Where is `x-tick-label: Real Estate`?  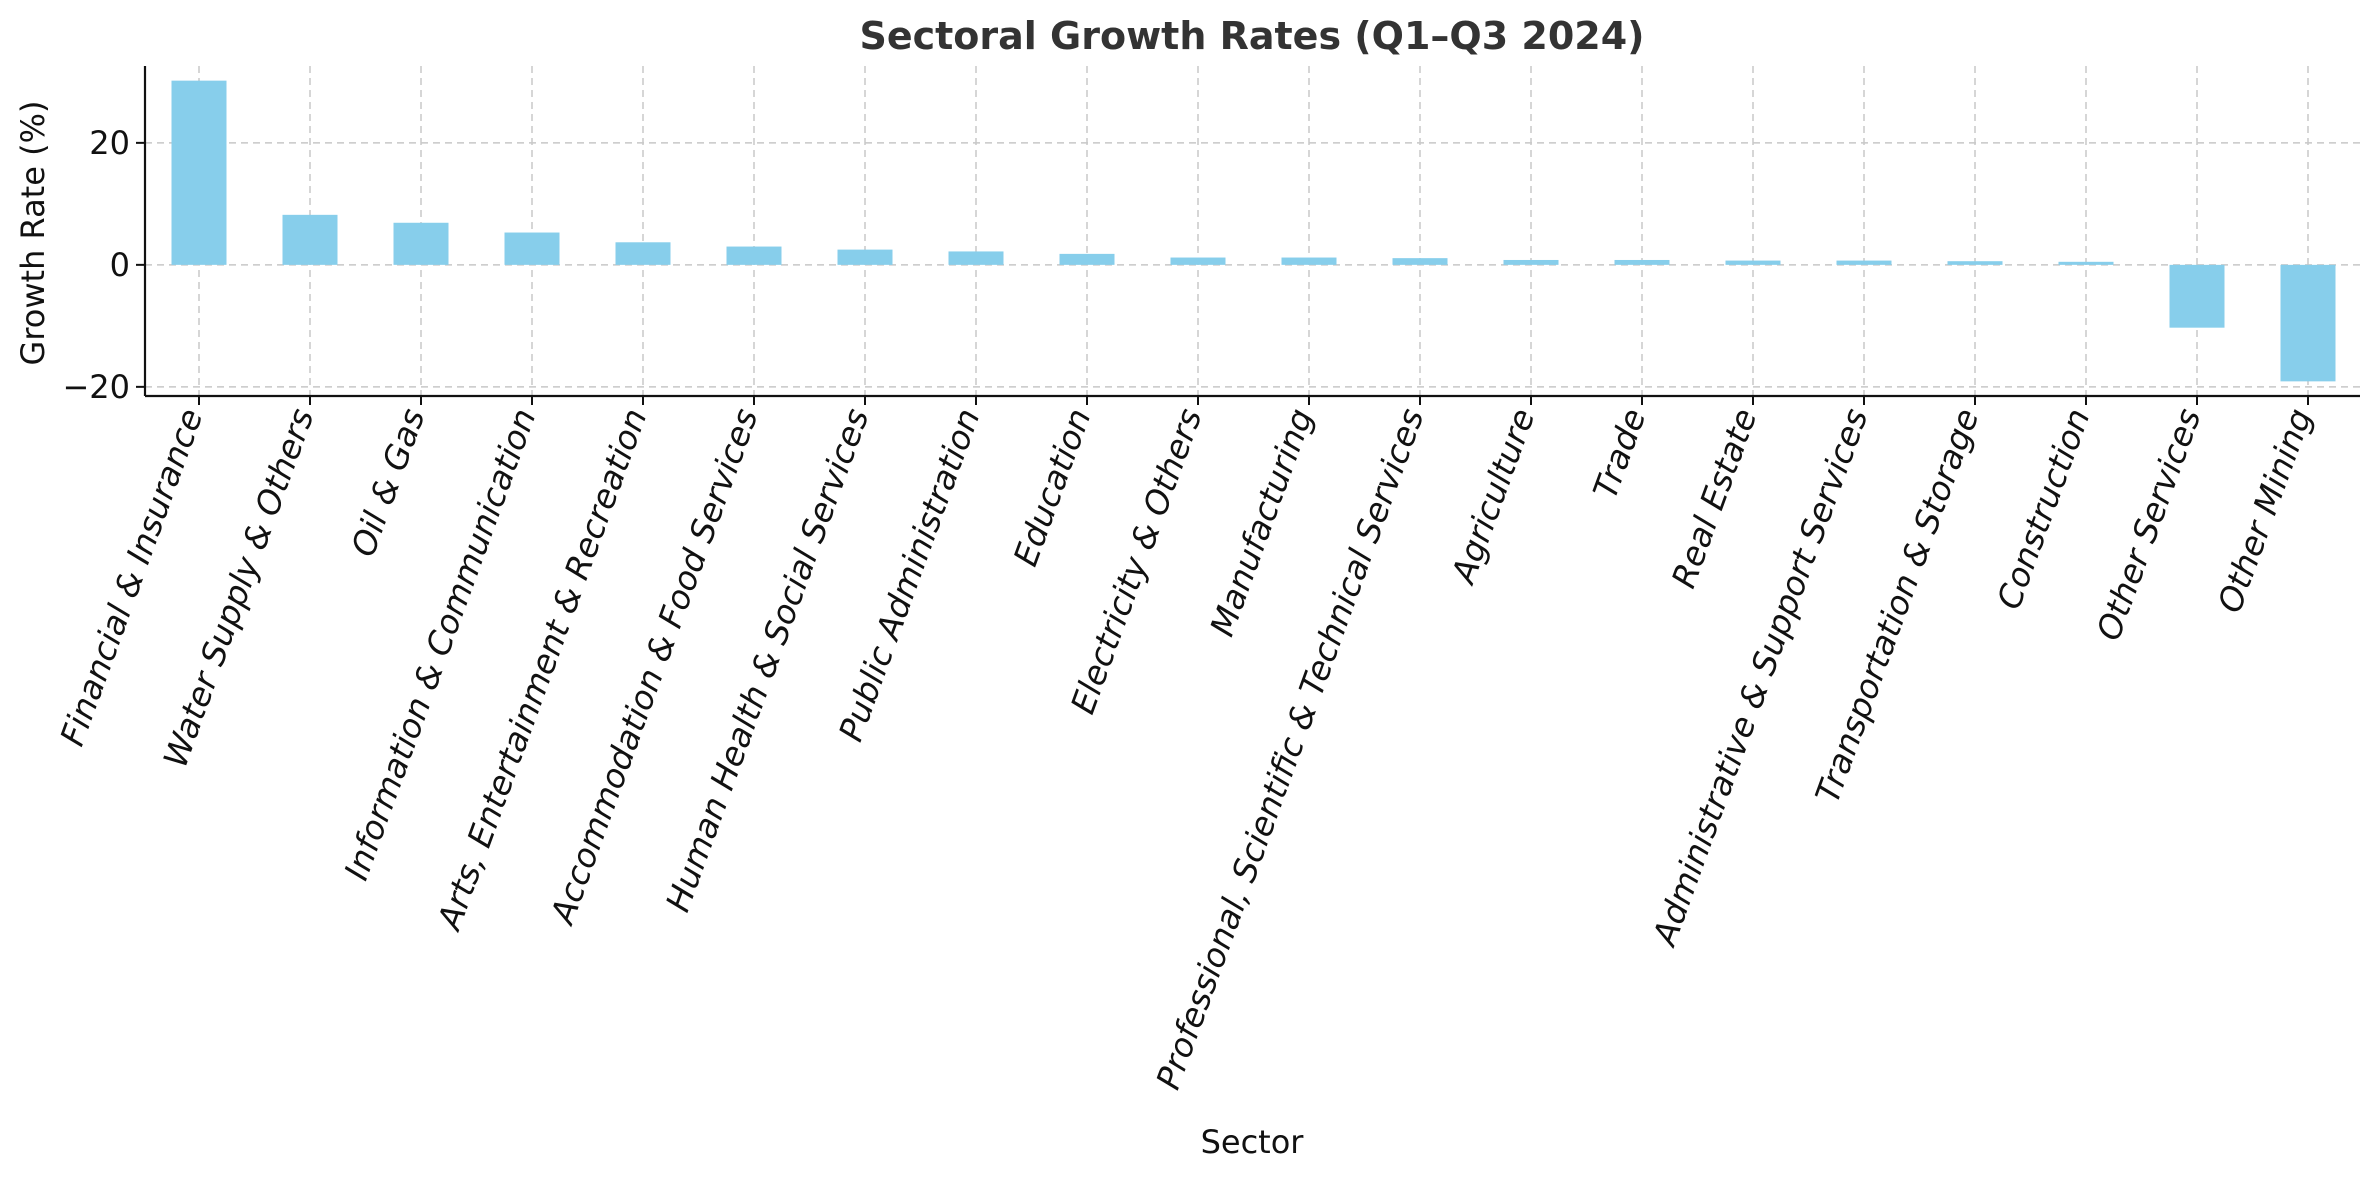
x-tick-label: Real Estate is located at coordinates (1714, 498).